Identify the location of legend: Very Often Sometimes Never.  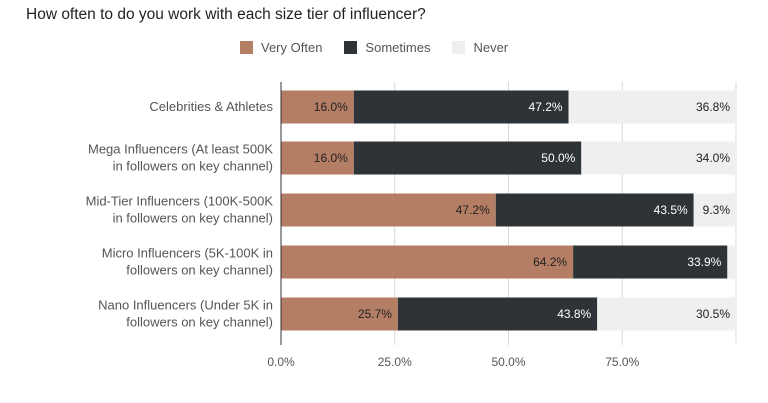
(374, 47).